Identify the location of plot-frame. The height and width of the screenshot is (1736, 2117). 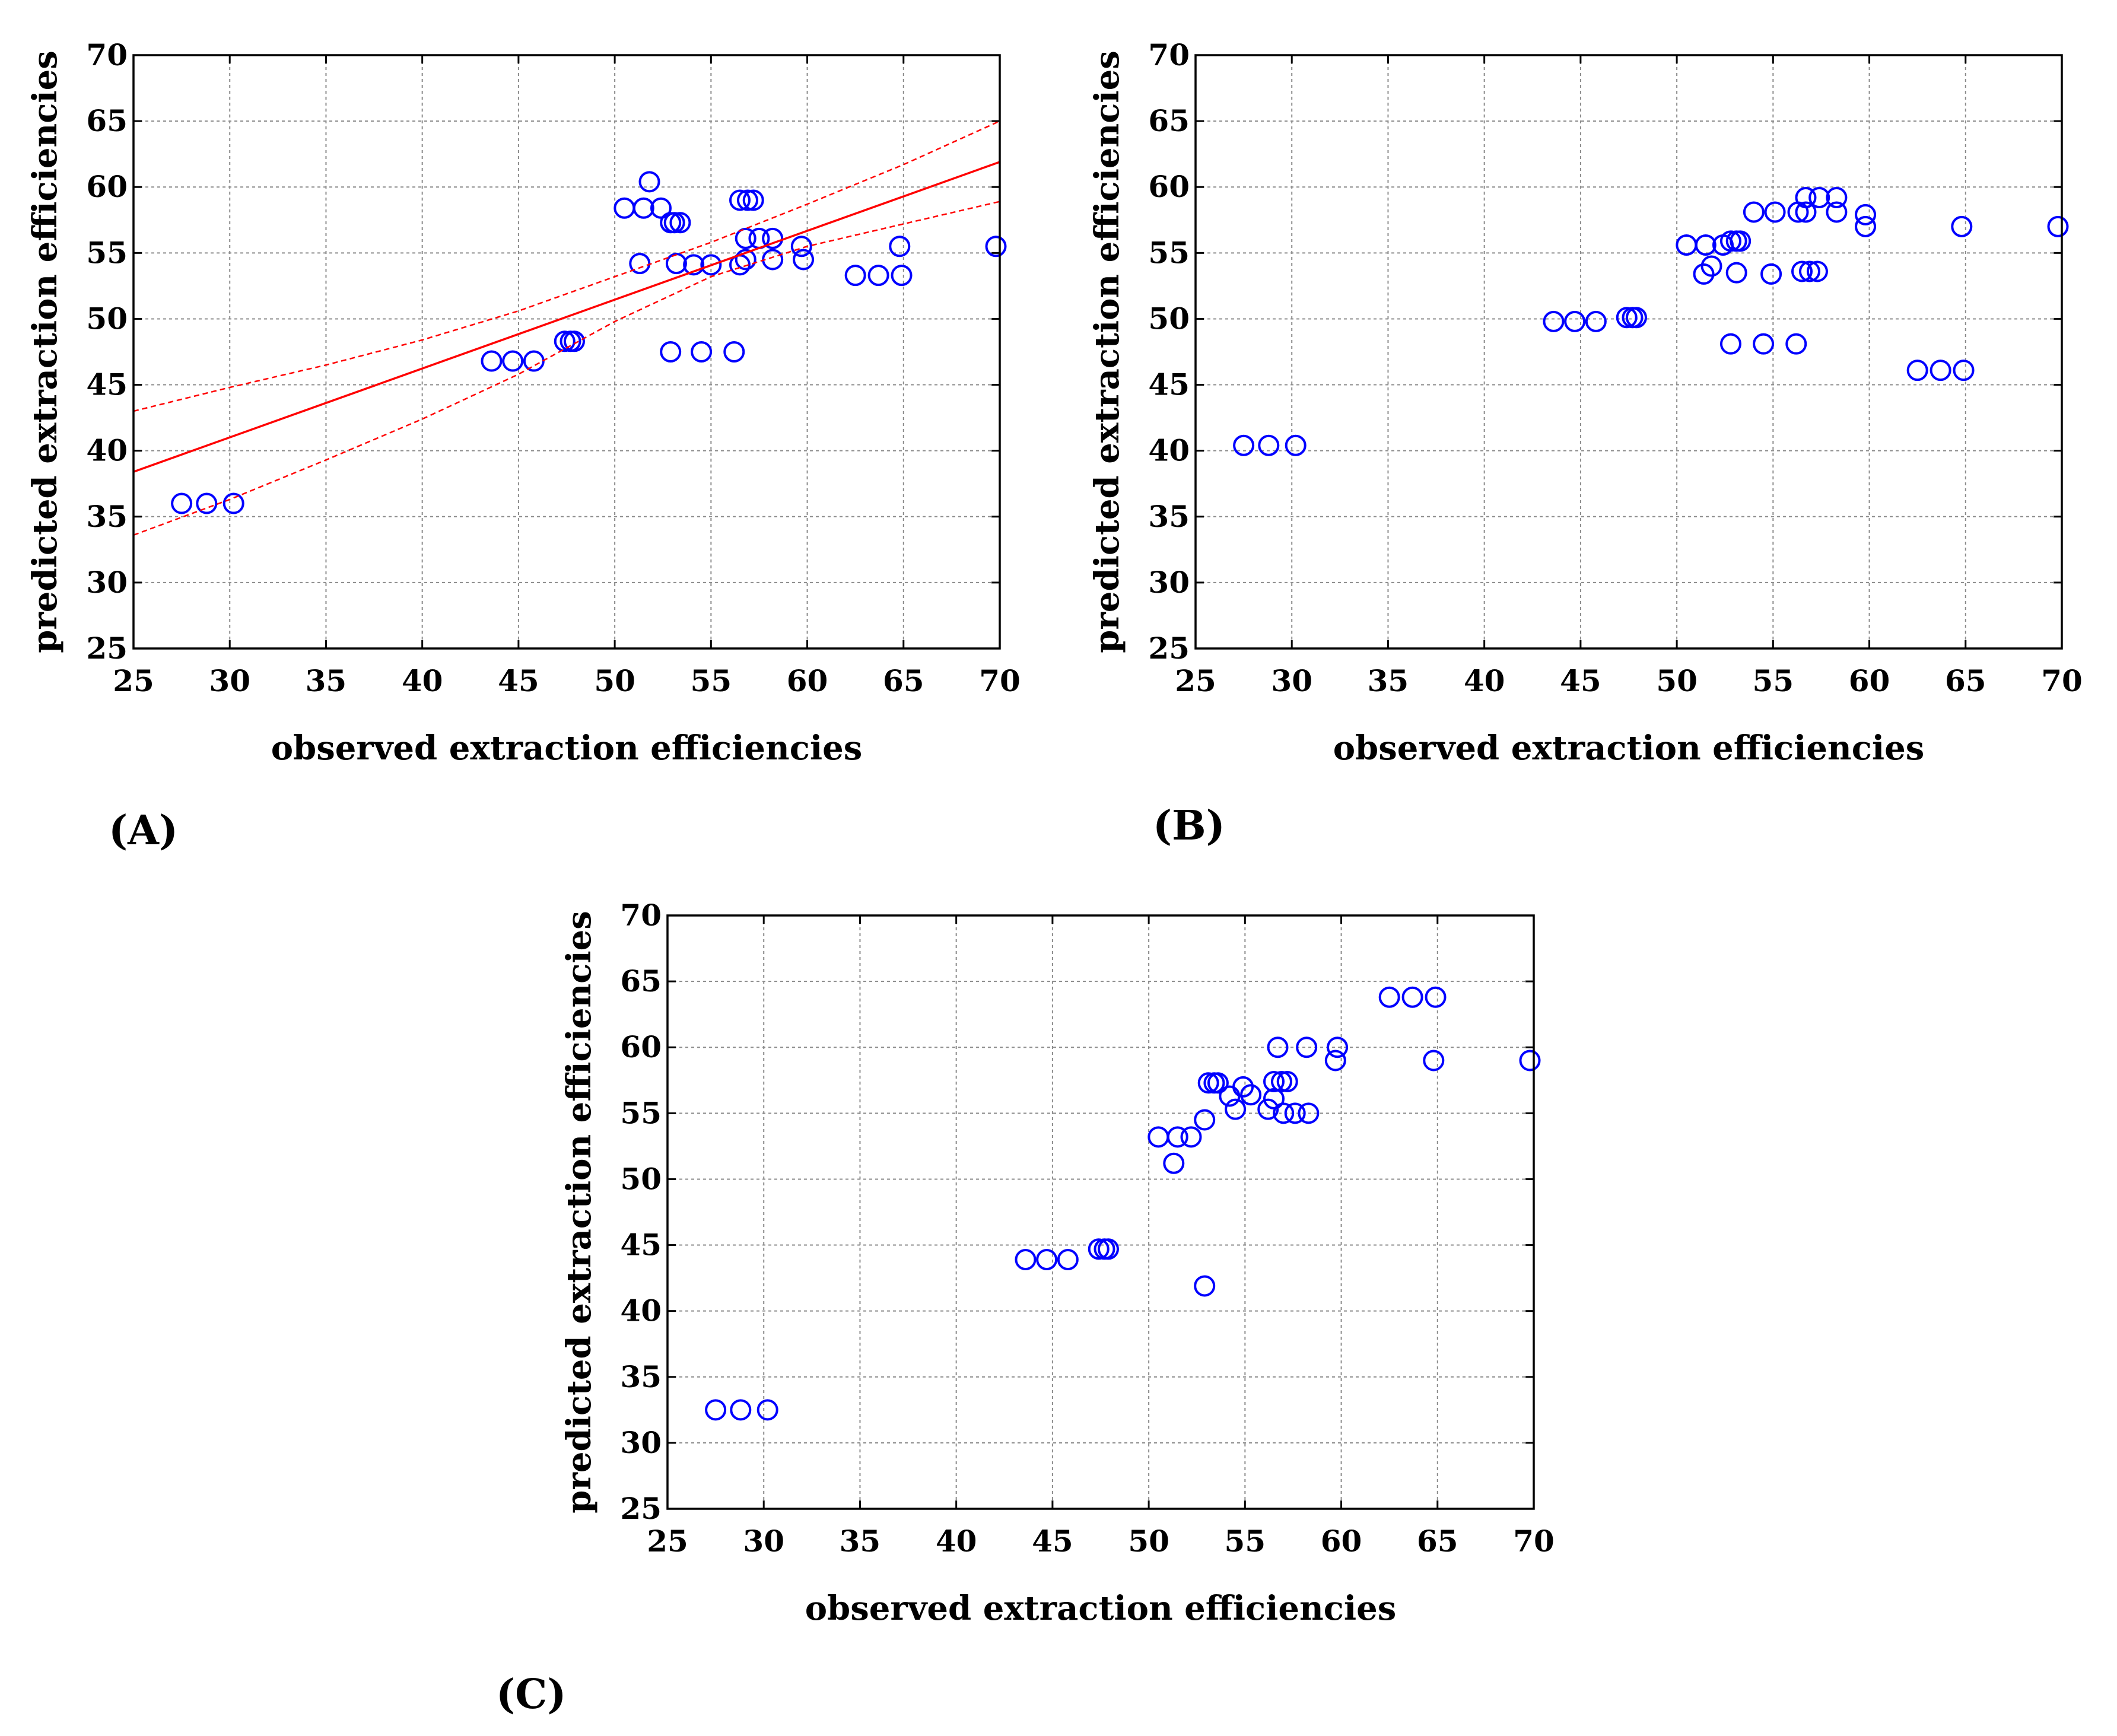
(1628, 352).